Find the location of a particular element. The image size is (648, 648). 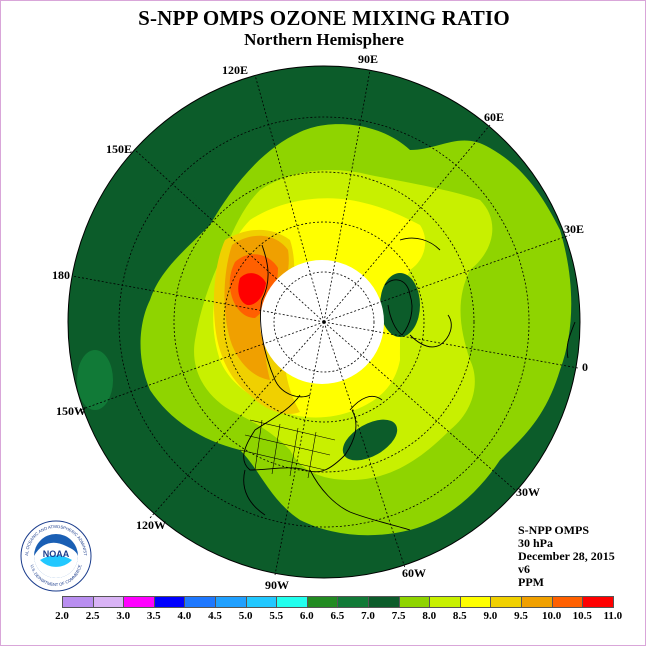

colorbar is located at coordinates (338, 602).